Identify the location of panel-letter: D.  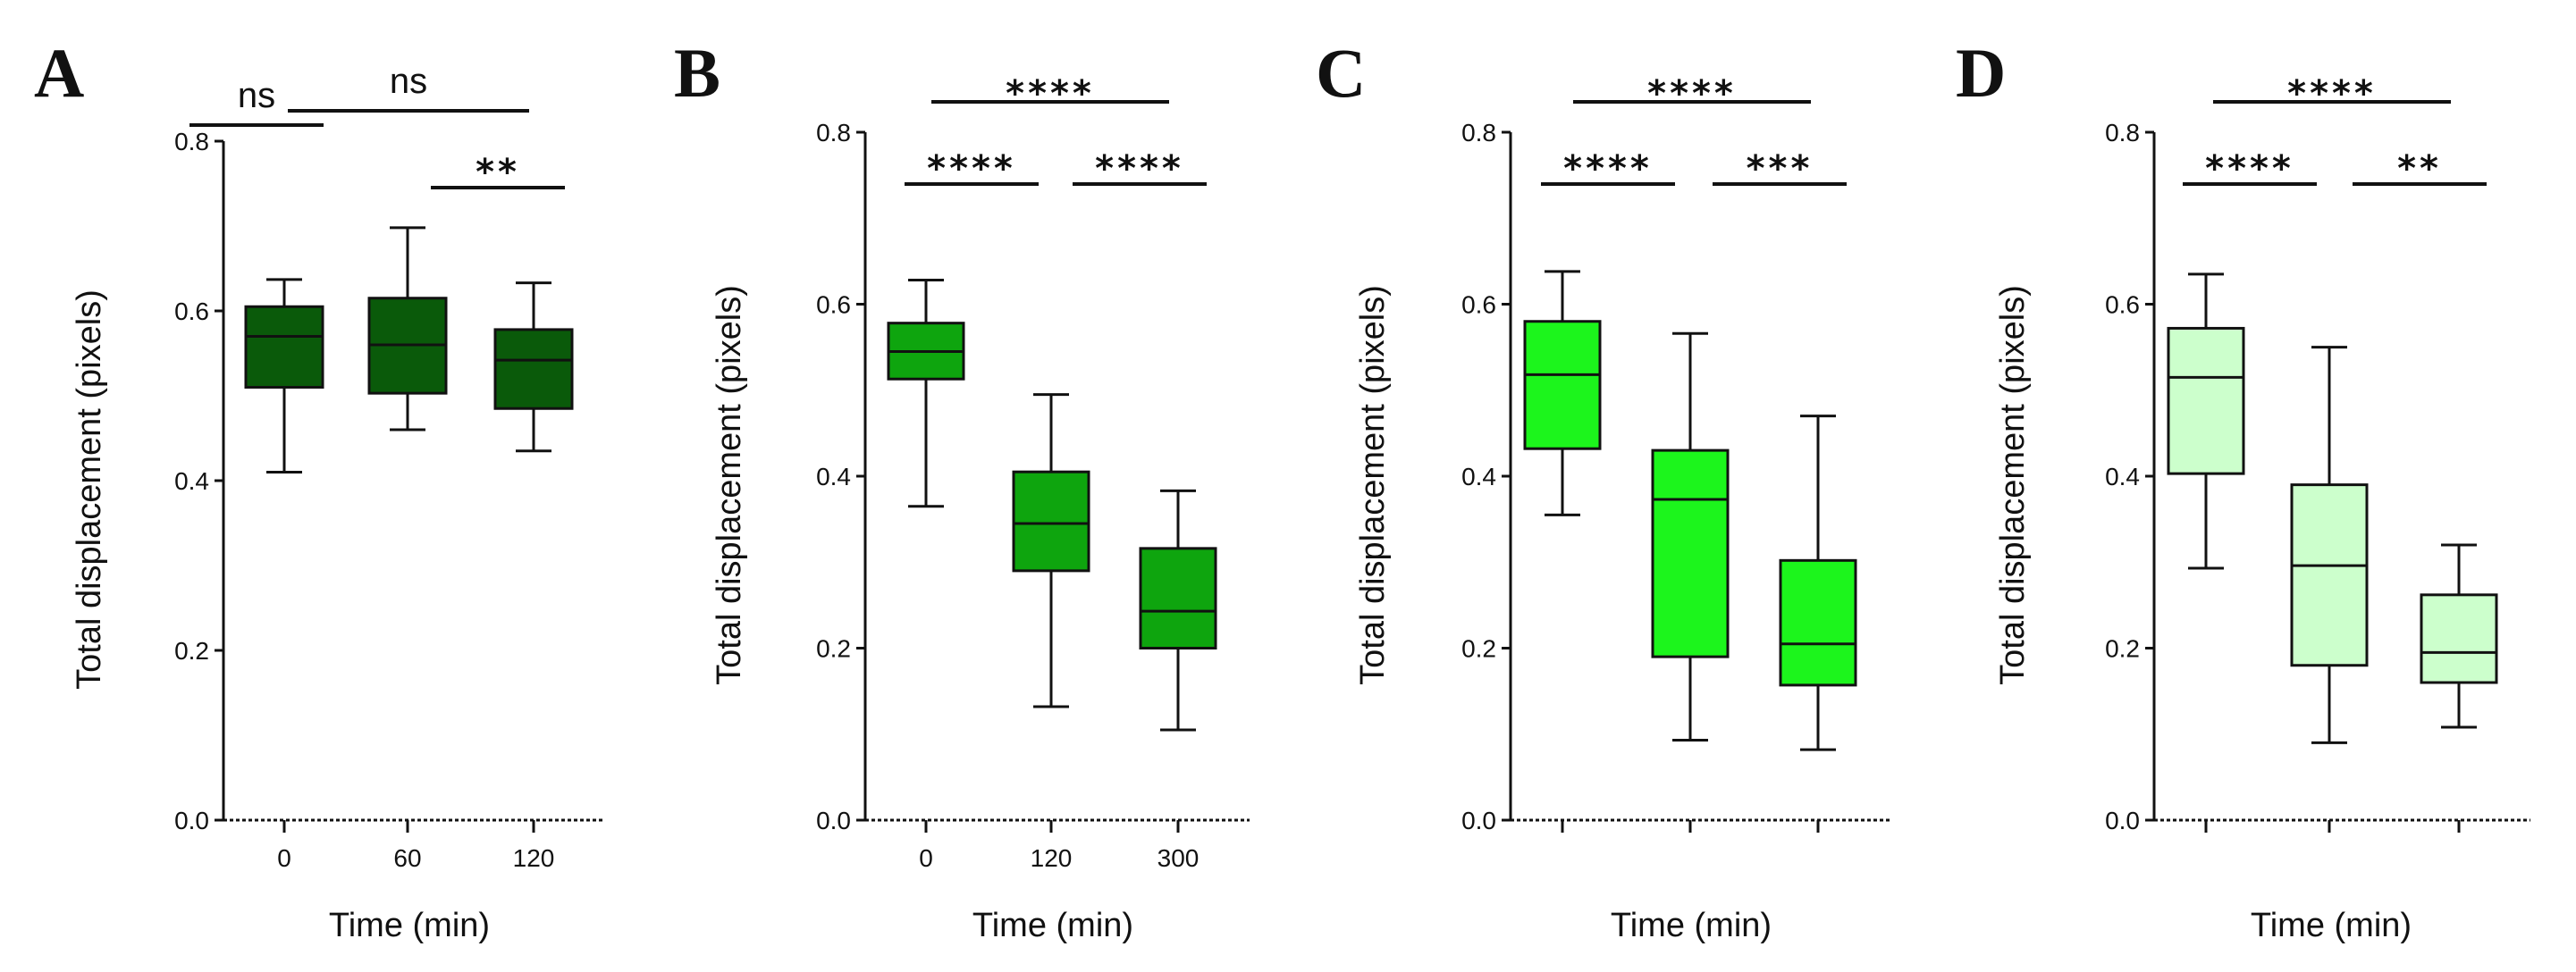
(1981, 73).